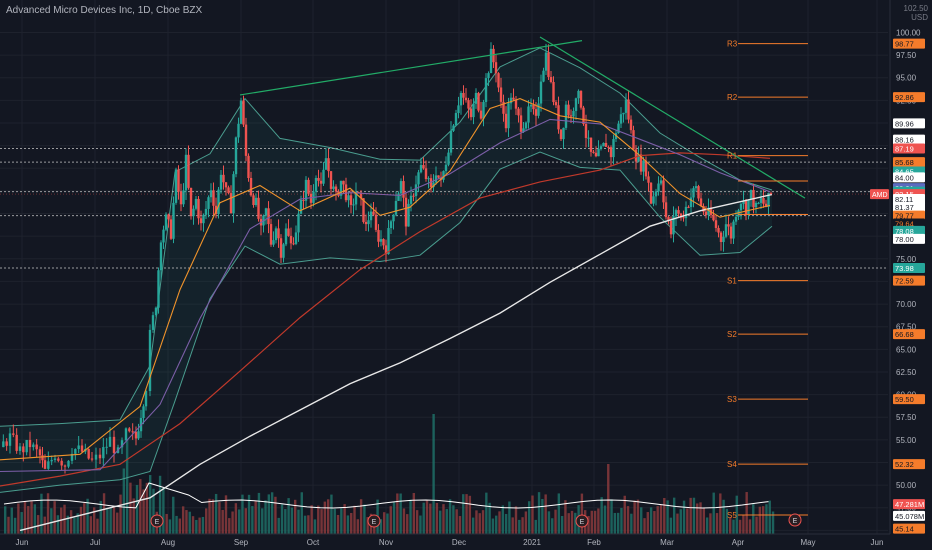 The image size is (932, 550). Describe the element at coordinates (738, 542) in the screenshot. I see `x-tick-label: Apr` at that location.